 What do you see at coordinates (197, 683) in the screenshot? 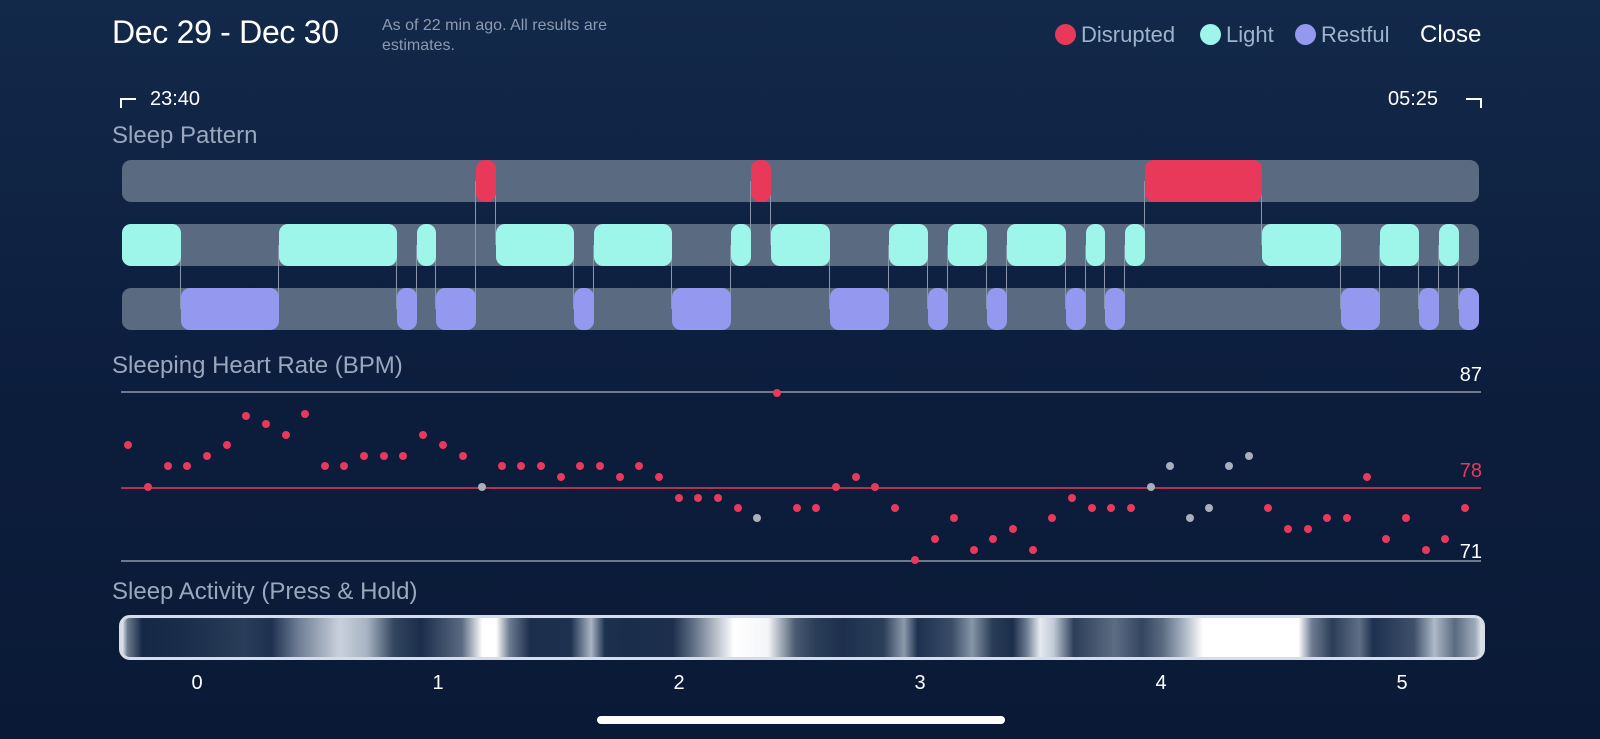
I see `x-tick-0: 0` at bounding box center [197, 683].